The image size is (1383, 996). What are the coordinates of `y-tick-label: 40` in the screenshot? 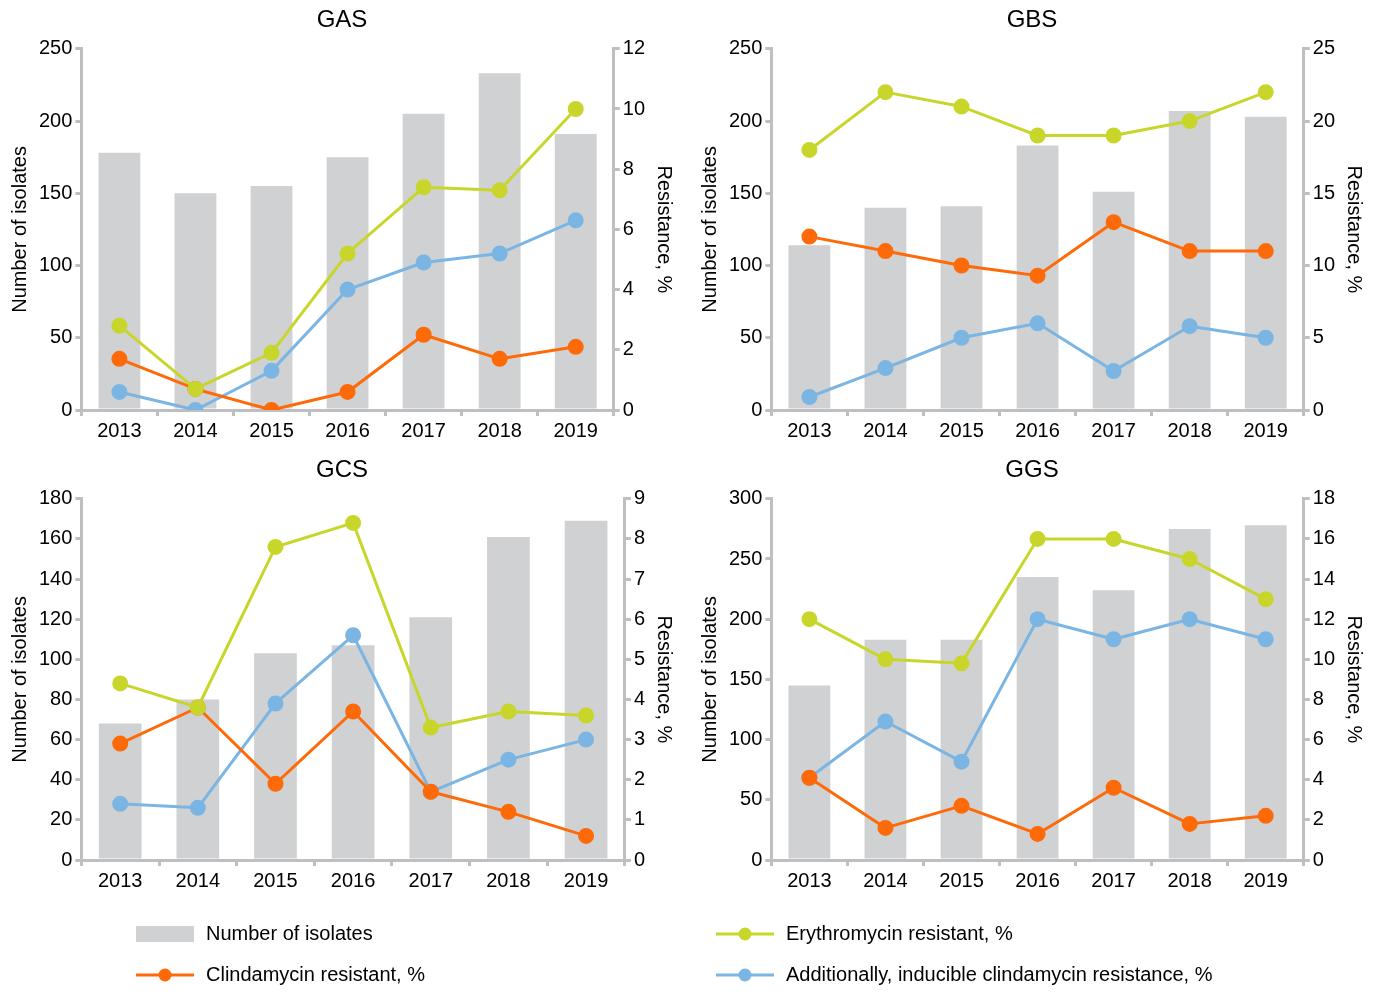 It's located at (61, 778).